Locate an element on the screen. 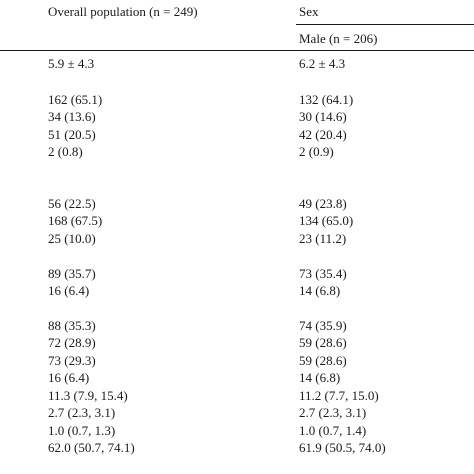 The width and height of the screenshot is (474, 474). male-value: 30 (14.6) is located at coordinates (323, 116).